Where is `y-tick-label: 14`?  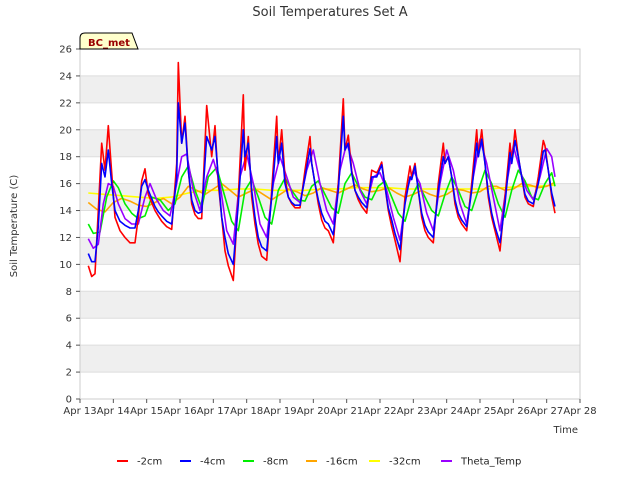 y-tick-label: 14 is located at coordinates (65, 211).